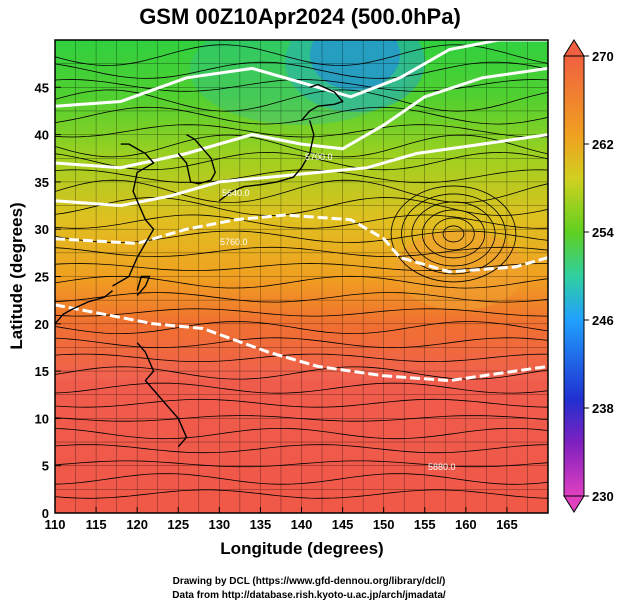 The width and height of the screenshot is (619, 605). What do you see at coordinates (178, 524) in the screenshot?
I see `x-tick-label: 125` at bounding box center [178, 524].